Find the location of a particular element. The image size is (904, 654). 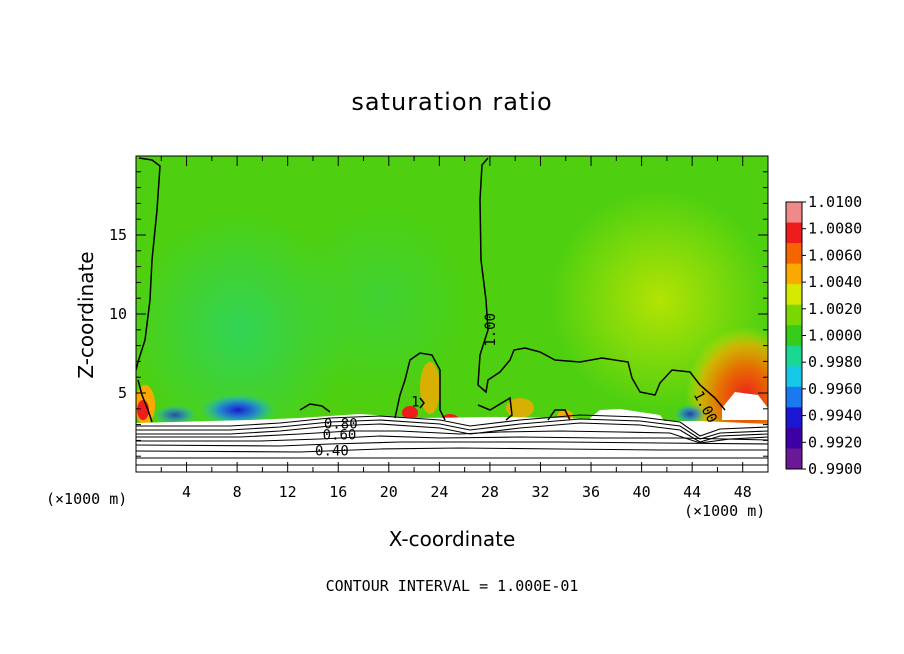

x-tick-label: 24 is located at coordinates (439, 492).